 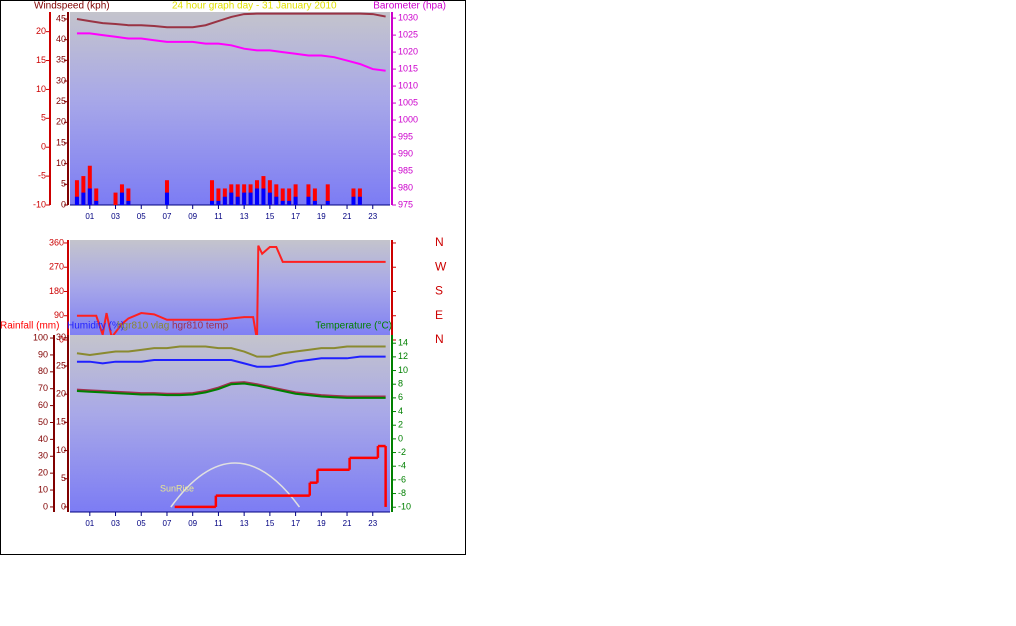 I want to click on y-tick-label: 270, so click(x=56, y=267).